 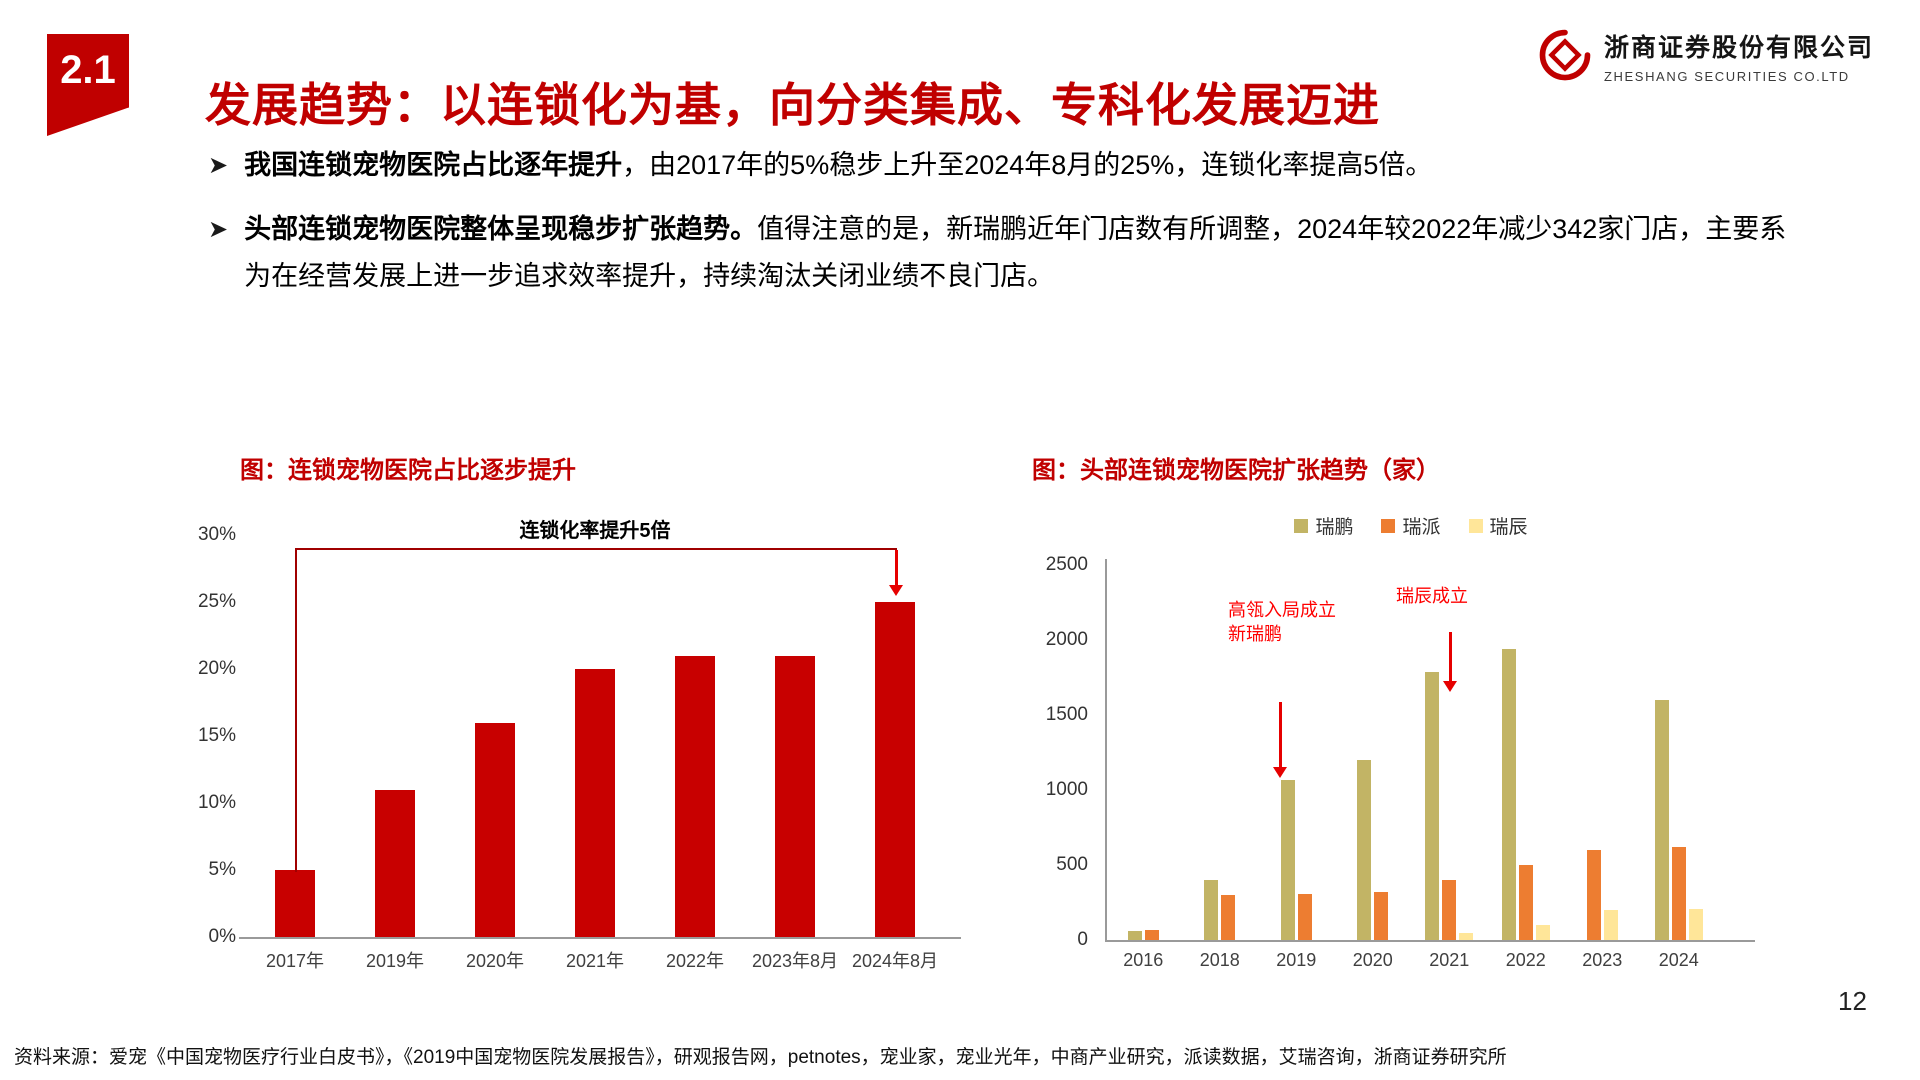 What do you see at coordinates (1334, 527) in the screenshot?
I see `legend-label: 瑞鹏` at bounding box center [1334, 527].